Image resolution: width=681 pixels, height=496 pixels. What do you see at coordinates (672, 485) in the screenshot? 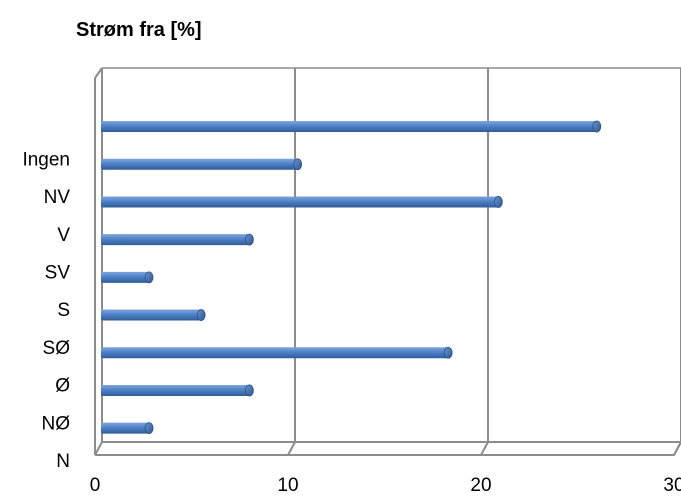
I see `x-tick-label: 30` at bounding box center [672, 485].